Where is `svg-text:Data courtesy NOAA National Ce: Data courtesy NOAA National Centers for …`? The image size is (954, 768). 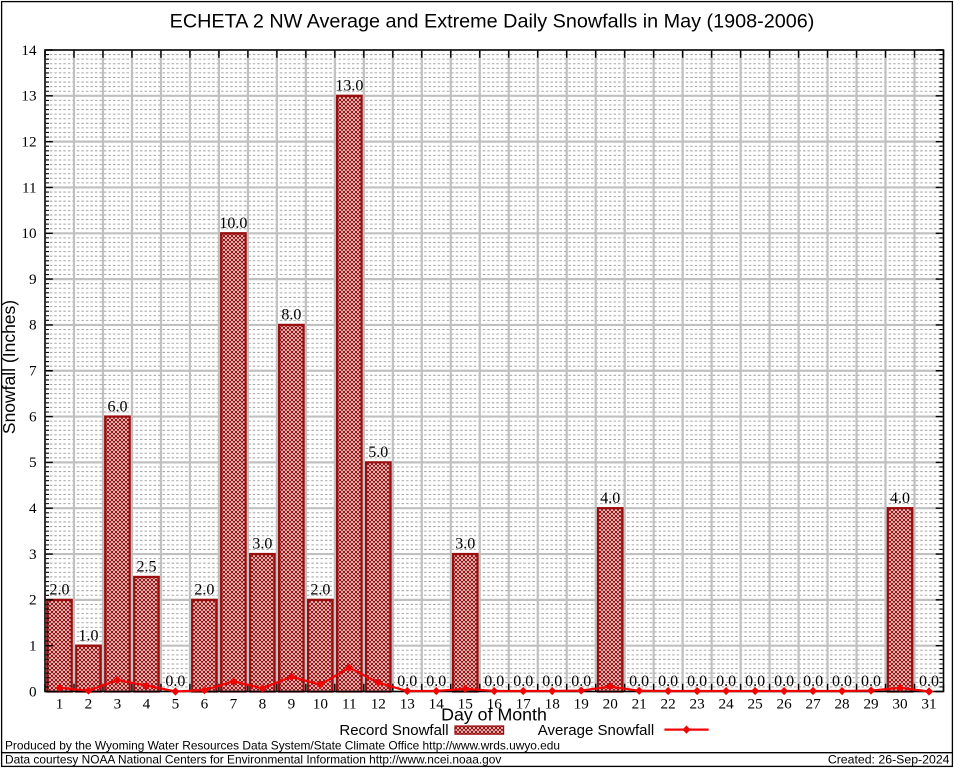 svg-text:Data courtesy NOAA National Ce: Data courtesy NOAA National Centers for … is located at coordinates (253, 760).